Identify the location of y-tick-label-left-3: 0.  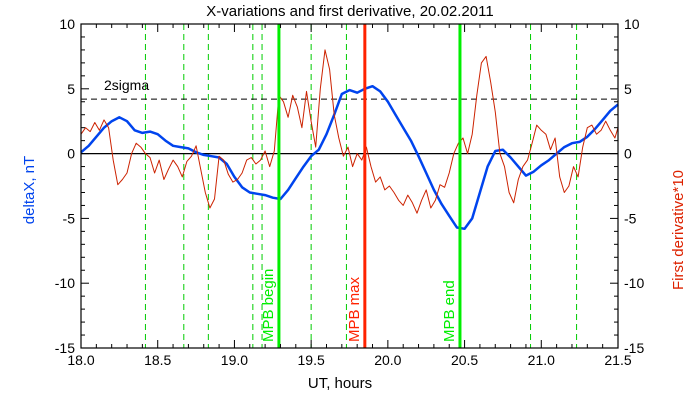
(71, 154).